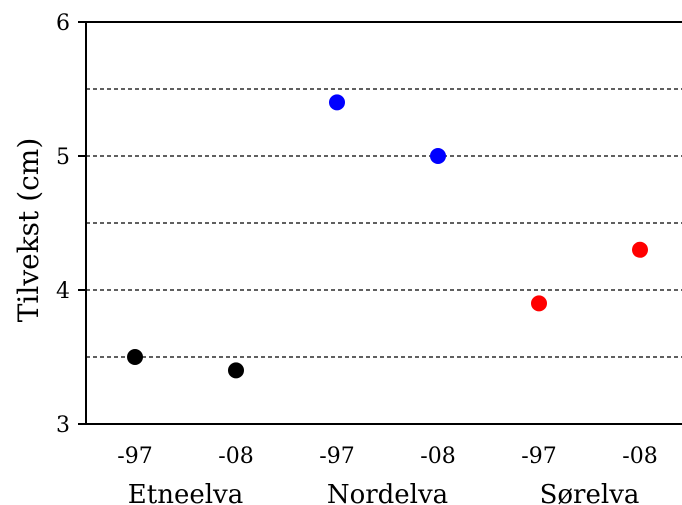 The height and width of the screenshot is (505, 682). Describe the element at coordinates (63, 23) in the screenshot. I see `y-tick-label: 6` at that location.